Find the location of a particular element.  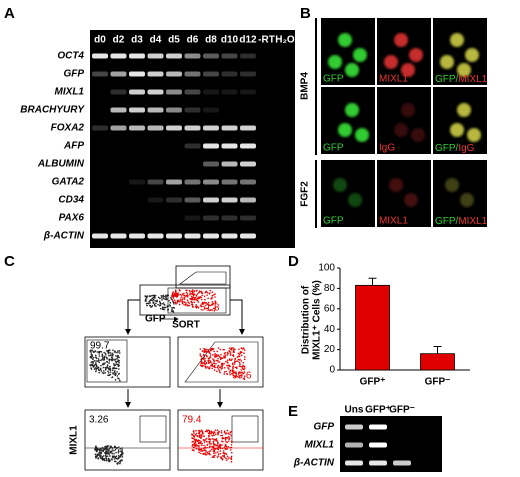

micrograph is located at coordinates (404, 193).